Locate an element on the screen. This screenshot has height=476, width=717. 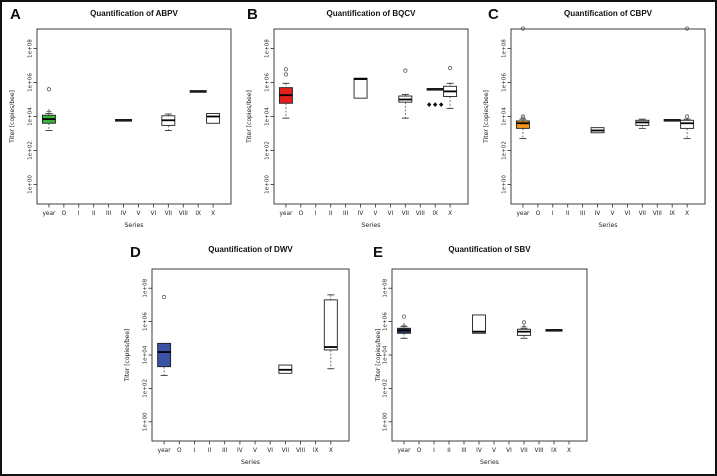
panel-title-abpv: Quantification of ABPV is located at coordinates (134, 13).